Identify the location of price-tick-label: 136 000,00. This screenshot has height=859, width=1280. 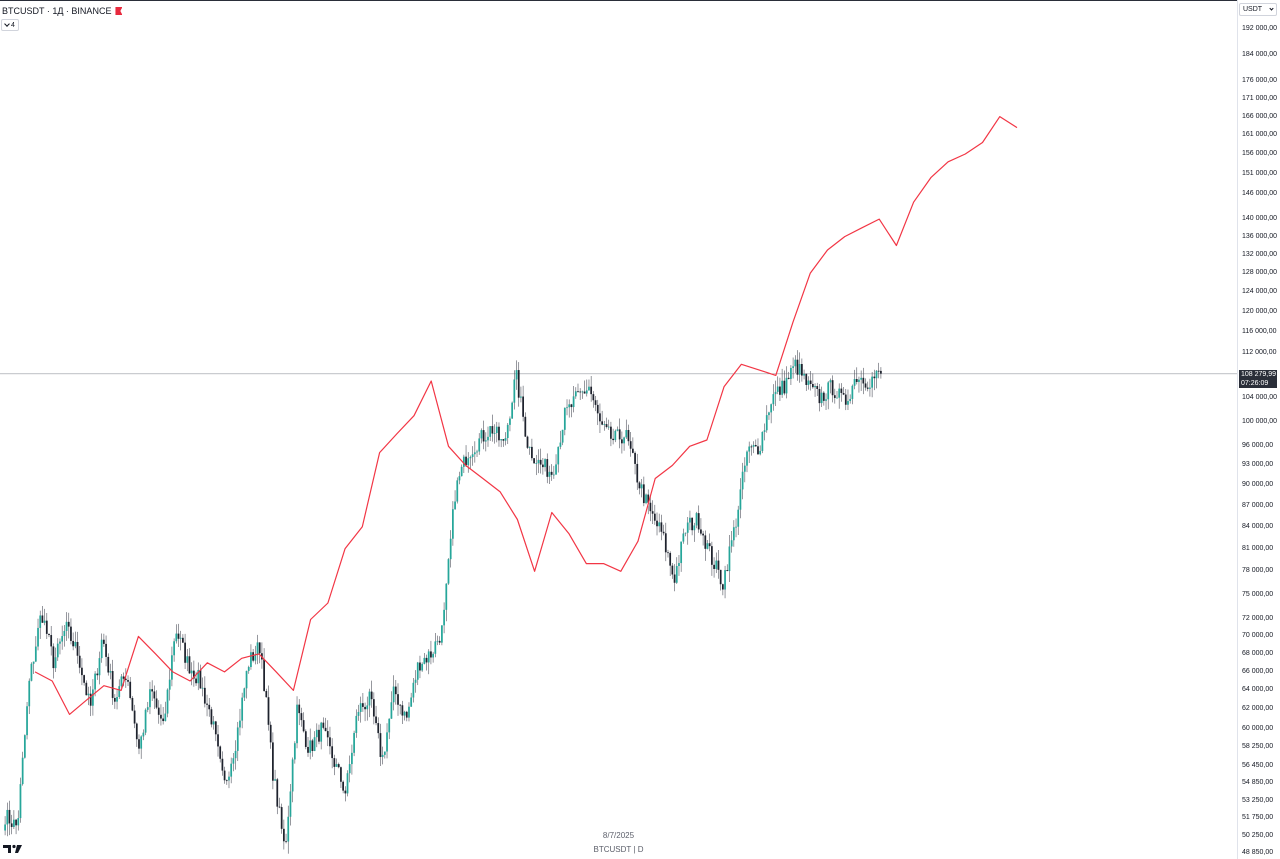
(1260, 236).